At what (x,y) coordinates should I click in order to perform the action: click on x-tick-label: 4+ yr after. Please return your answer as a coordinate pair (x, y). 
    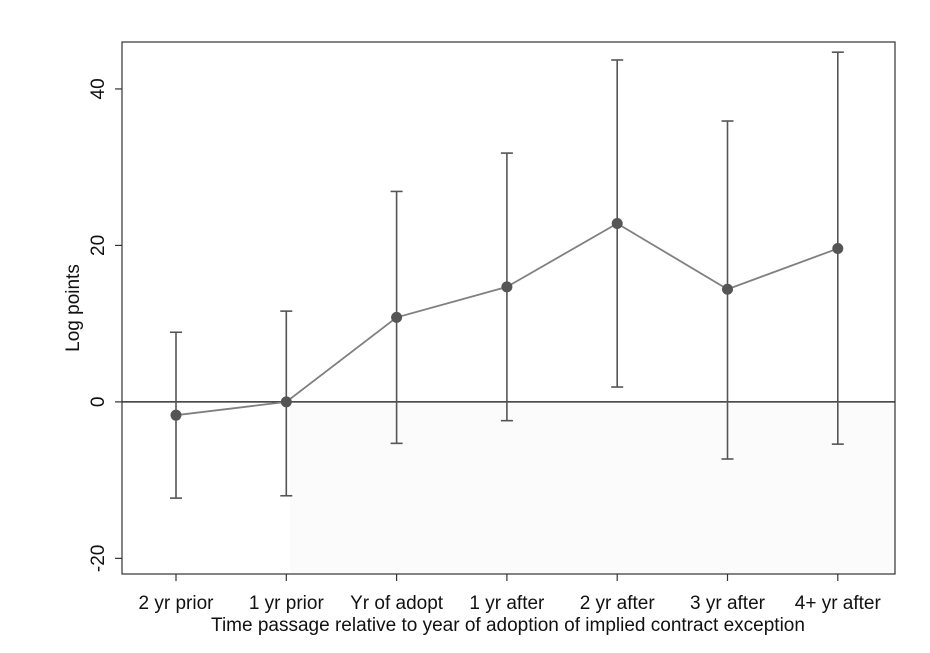
    Looking at the image, I should click on (838, 603).